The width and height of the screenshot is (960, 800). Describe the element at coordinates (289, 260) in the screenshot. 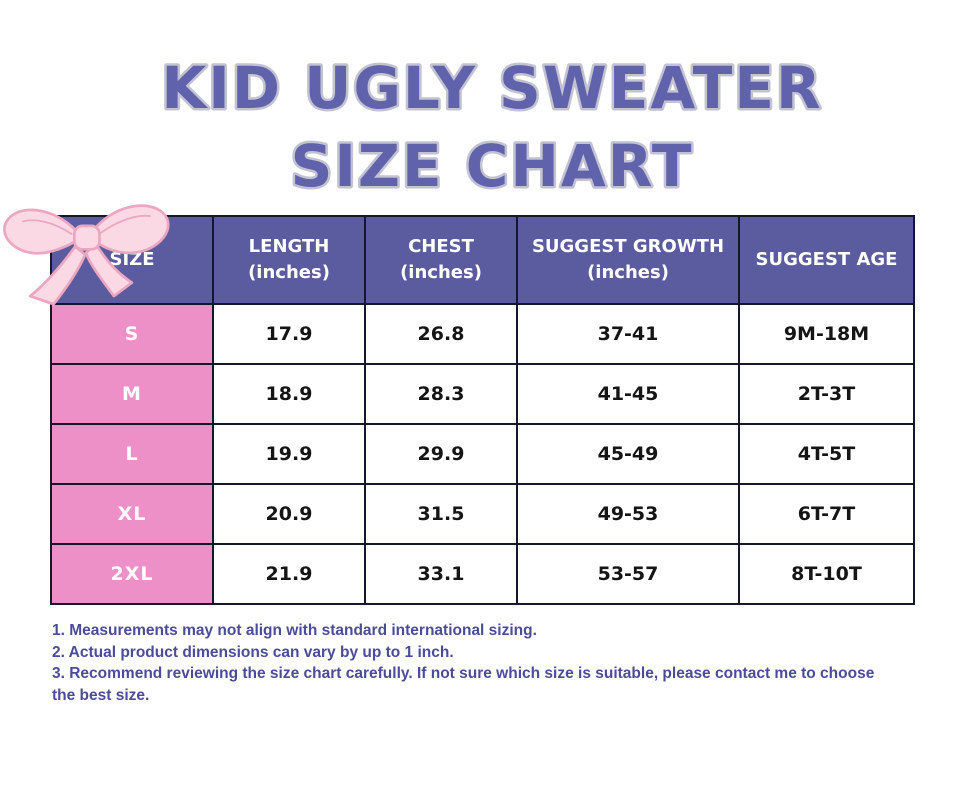

I see `column-header-length: LENGTH (inches)` at that location.